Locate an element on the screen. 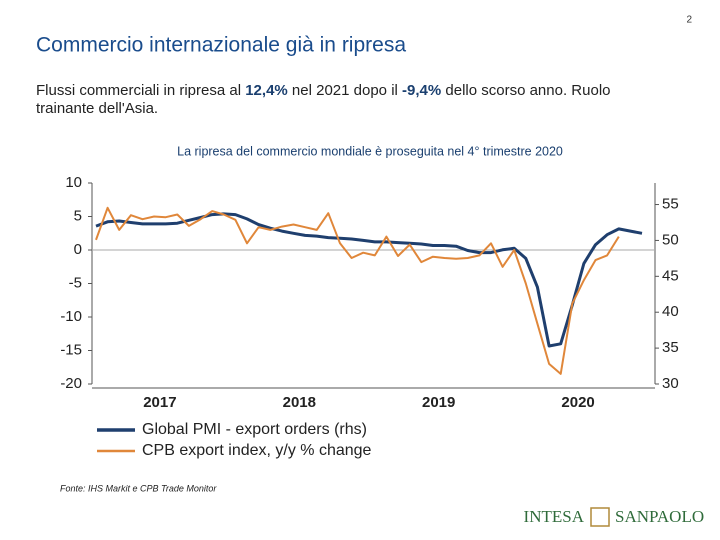  y-tick-label: -10 is located at coordinates (71, 316).